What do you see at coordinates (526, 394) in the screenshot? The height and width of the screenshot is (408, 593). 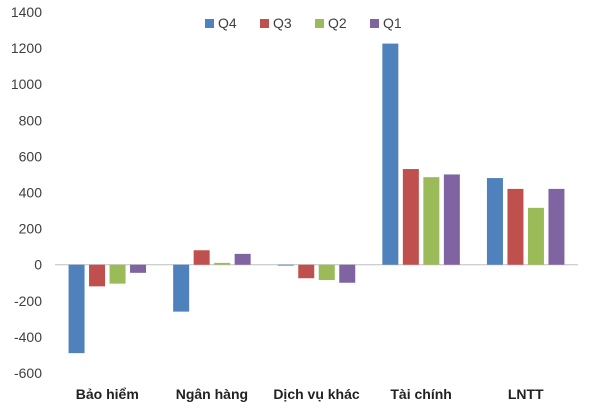 I see `x-category-label: LNTT` at bounding box center [526, 394].